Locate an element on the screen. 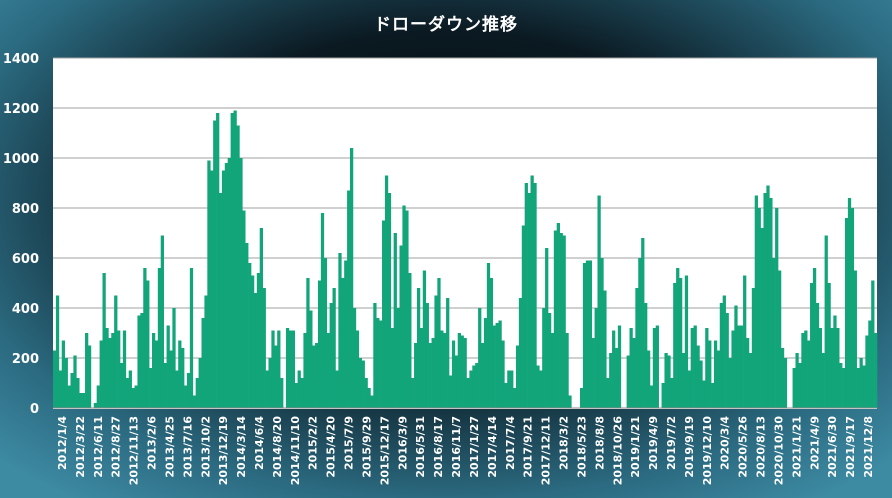  x-tick-label: 2012/11/13 is located at coordinates (134, 450).